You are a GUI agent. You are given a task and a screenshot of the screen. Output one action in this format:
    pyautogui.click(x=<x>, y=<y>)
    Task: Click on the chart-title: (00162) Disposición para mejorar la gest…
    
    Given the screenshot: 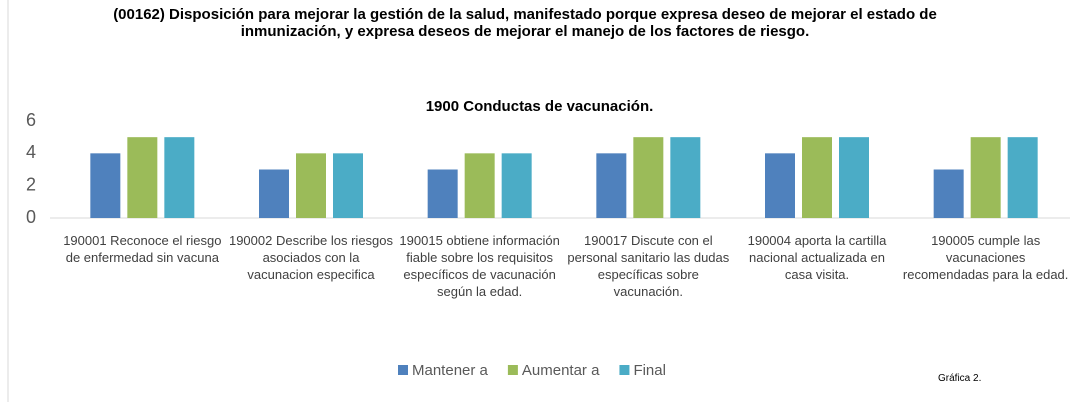 What is the action you would take?
    pyautogui.click(x=525, y=23)
    